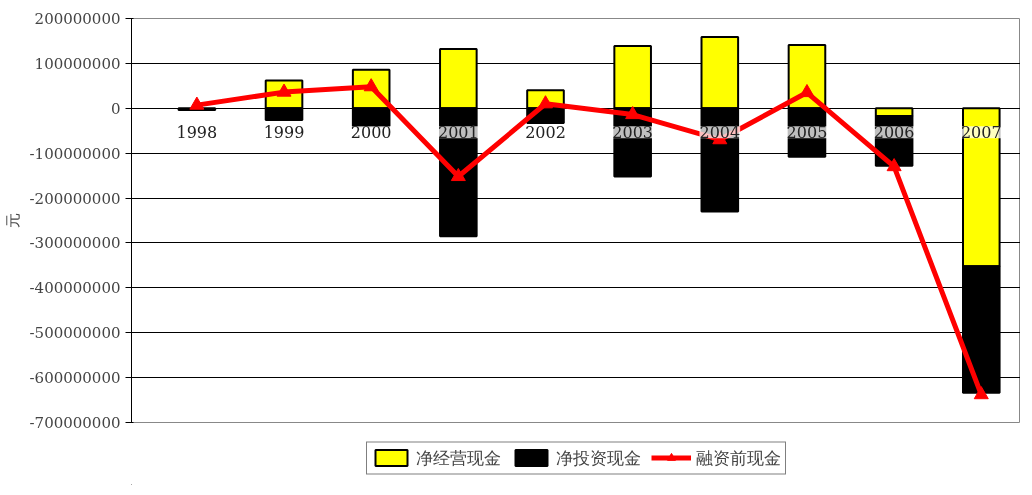 The image size is (1032, 495). What do you see at coordinates (458, 133) in the screenshot?
I see `x-tick-label: 2001` at bounding box center [458, 133].